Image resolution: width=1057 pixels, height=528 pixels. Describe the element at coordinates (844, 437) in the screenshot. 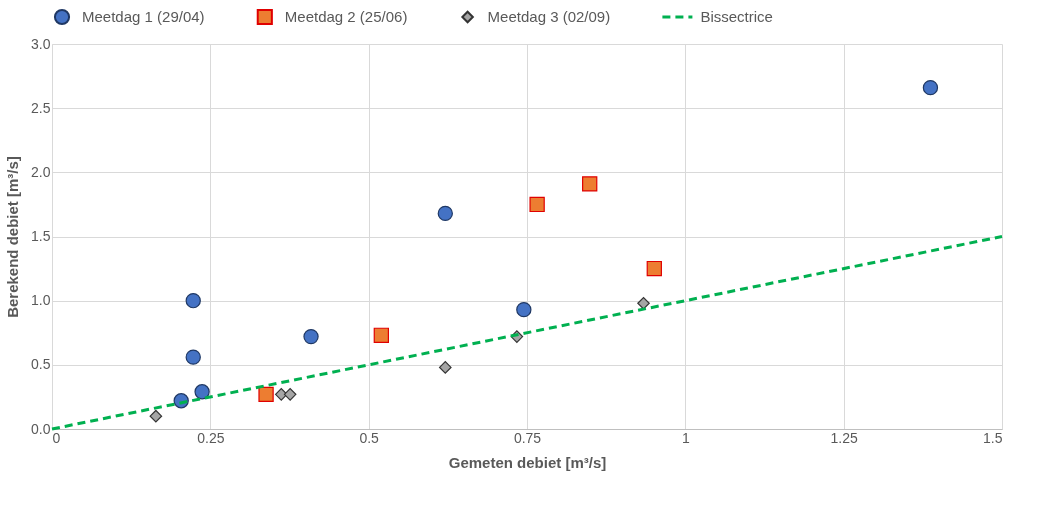

I see `x-tick-label: 1.25` at that location.